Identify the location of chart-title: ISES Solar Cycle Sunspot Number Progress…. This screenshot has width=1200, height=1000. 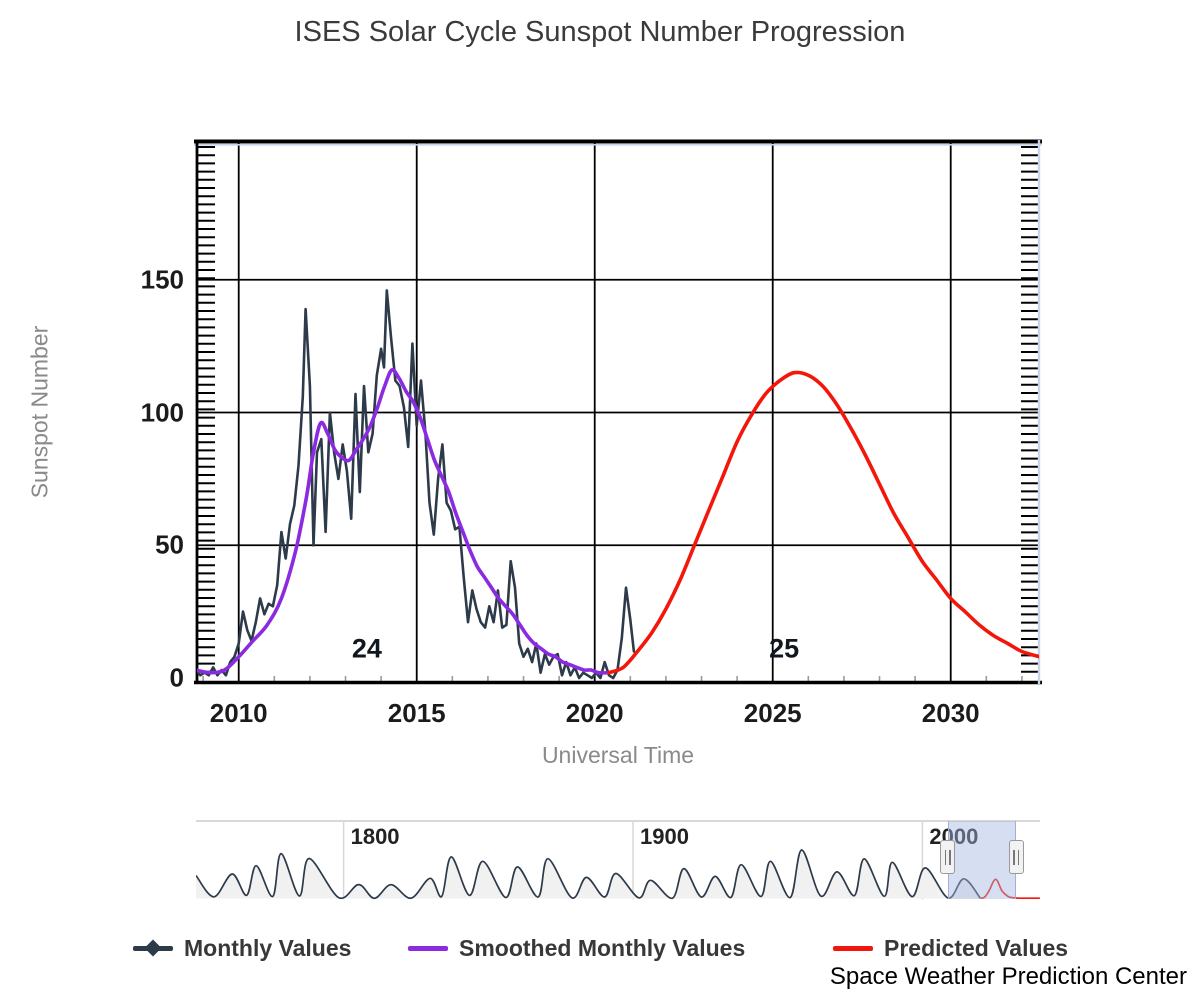
(600, 32).